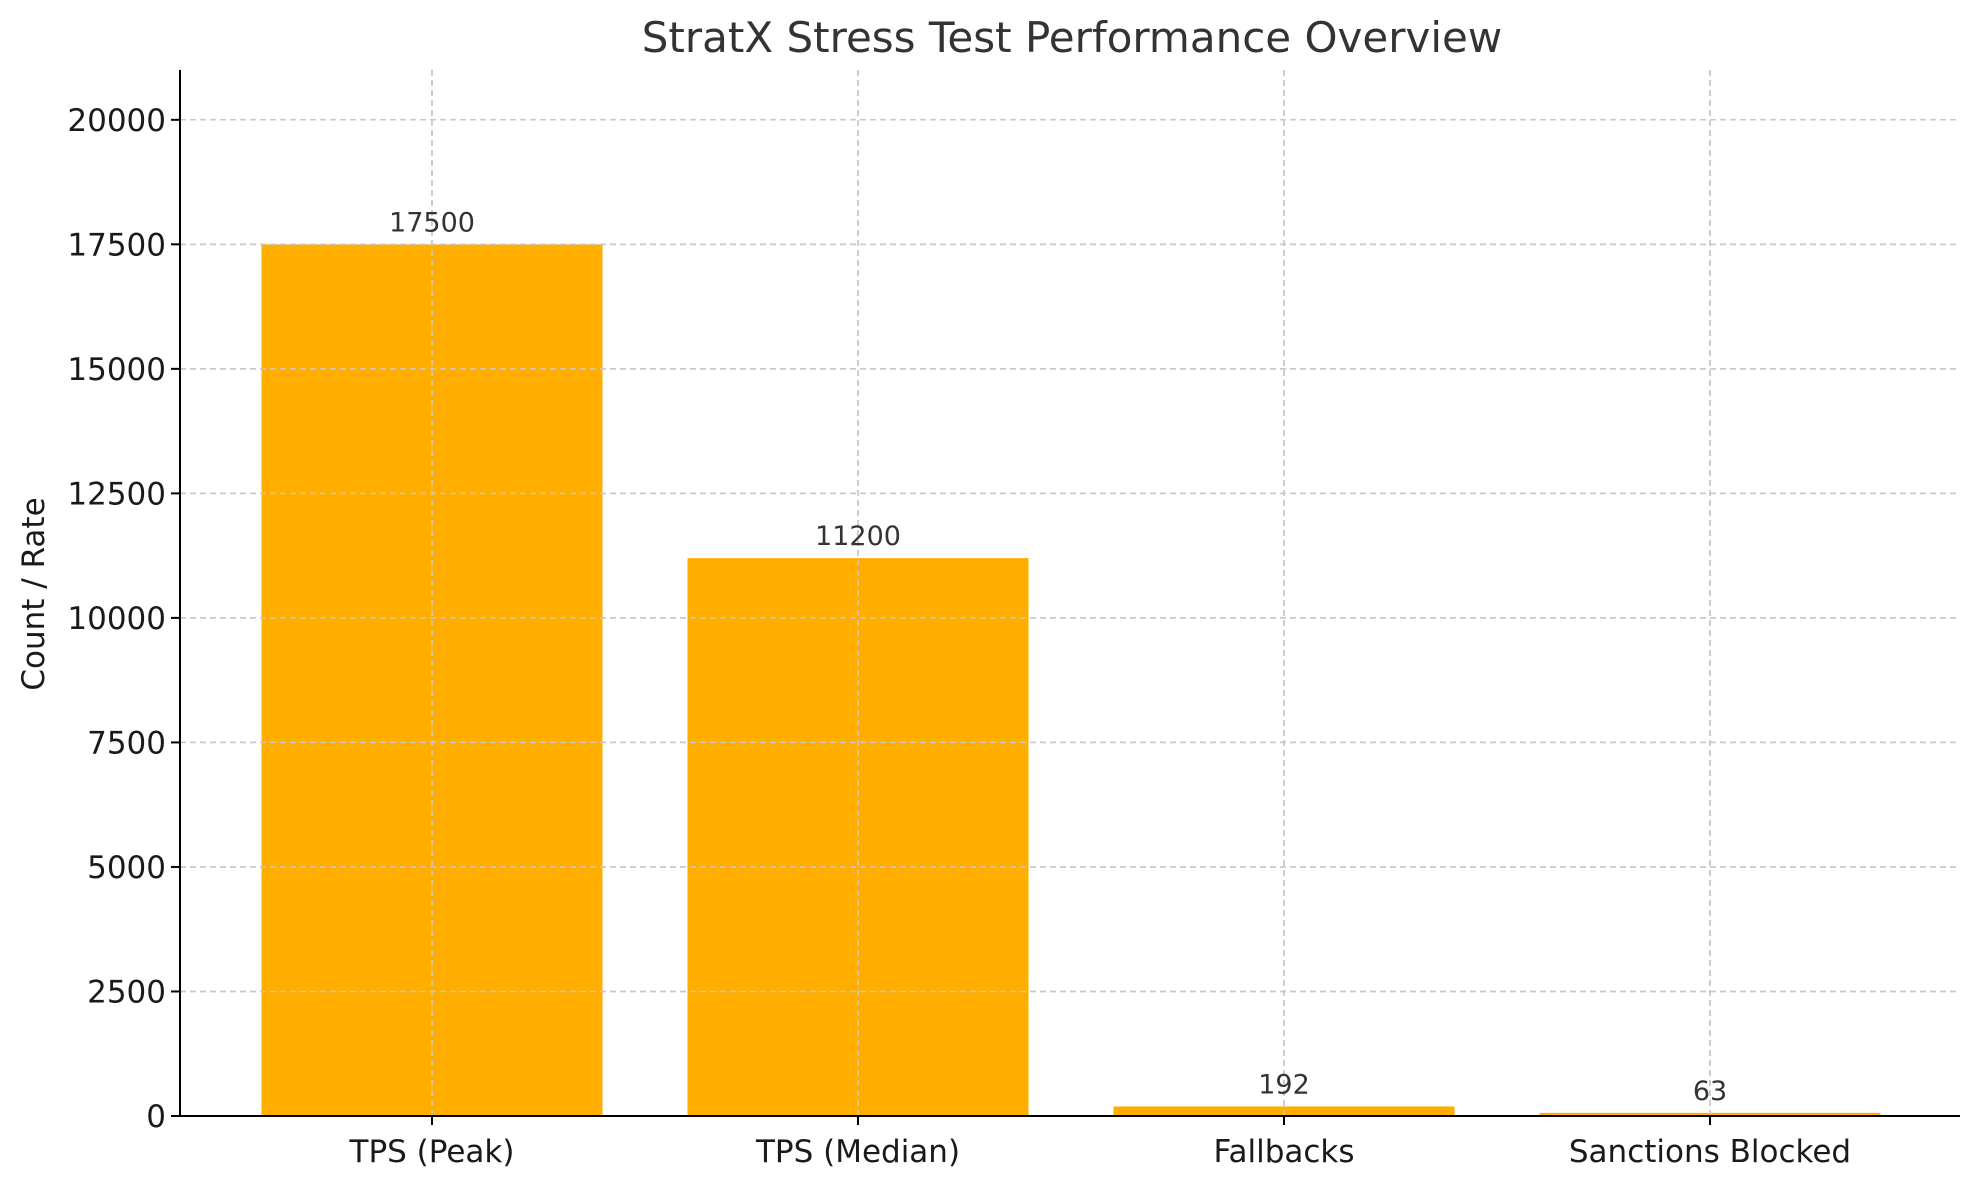  Describe the element at coordinates (432, 222) in the screenshot. I see `bar-data-label: 17500` at that location.